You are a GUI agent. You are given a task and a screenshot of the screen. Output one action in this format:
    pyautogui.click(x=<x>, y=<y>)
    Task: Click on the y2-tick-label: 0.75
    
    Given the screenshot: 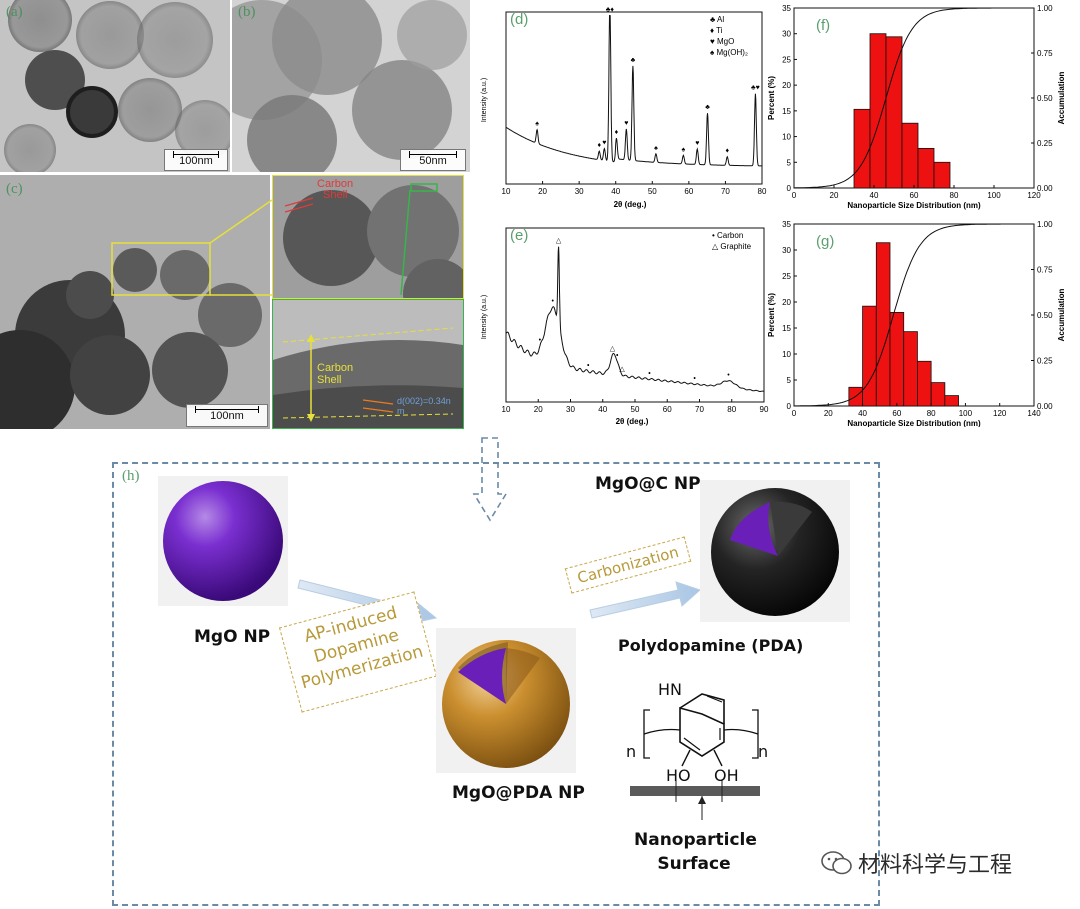 What is the action you would take?
    pyautogui.click(x=1045, y=53)
    